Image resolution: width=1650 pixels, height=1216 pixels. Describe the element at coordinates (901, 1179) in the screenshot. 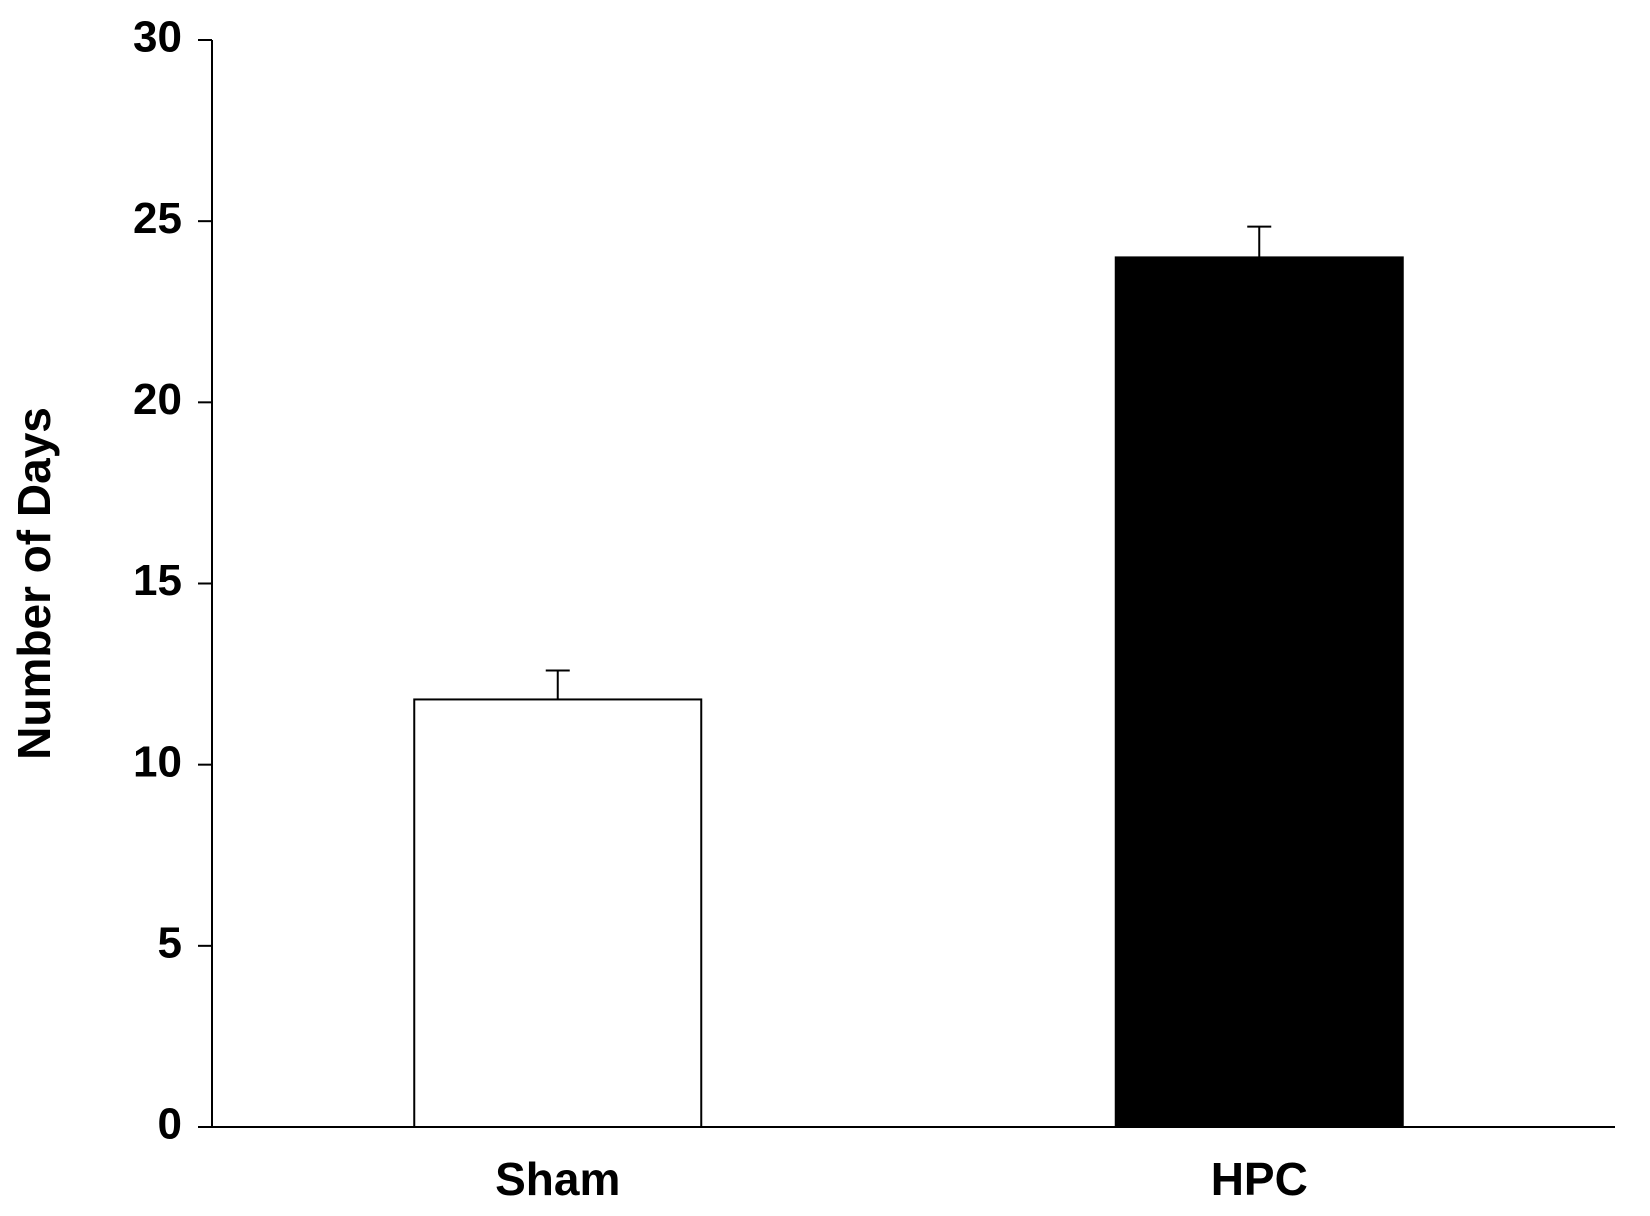

I see `category-labels: Sham HPC` at that location.